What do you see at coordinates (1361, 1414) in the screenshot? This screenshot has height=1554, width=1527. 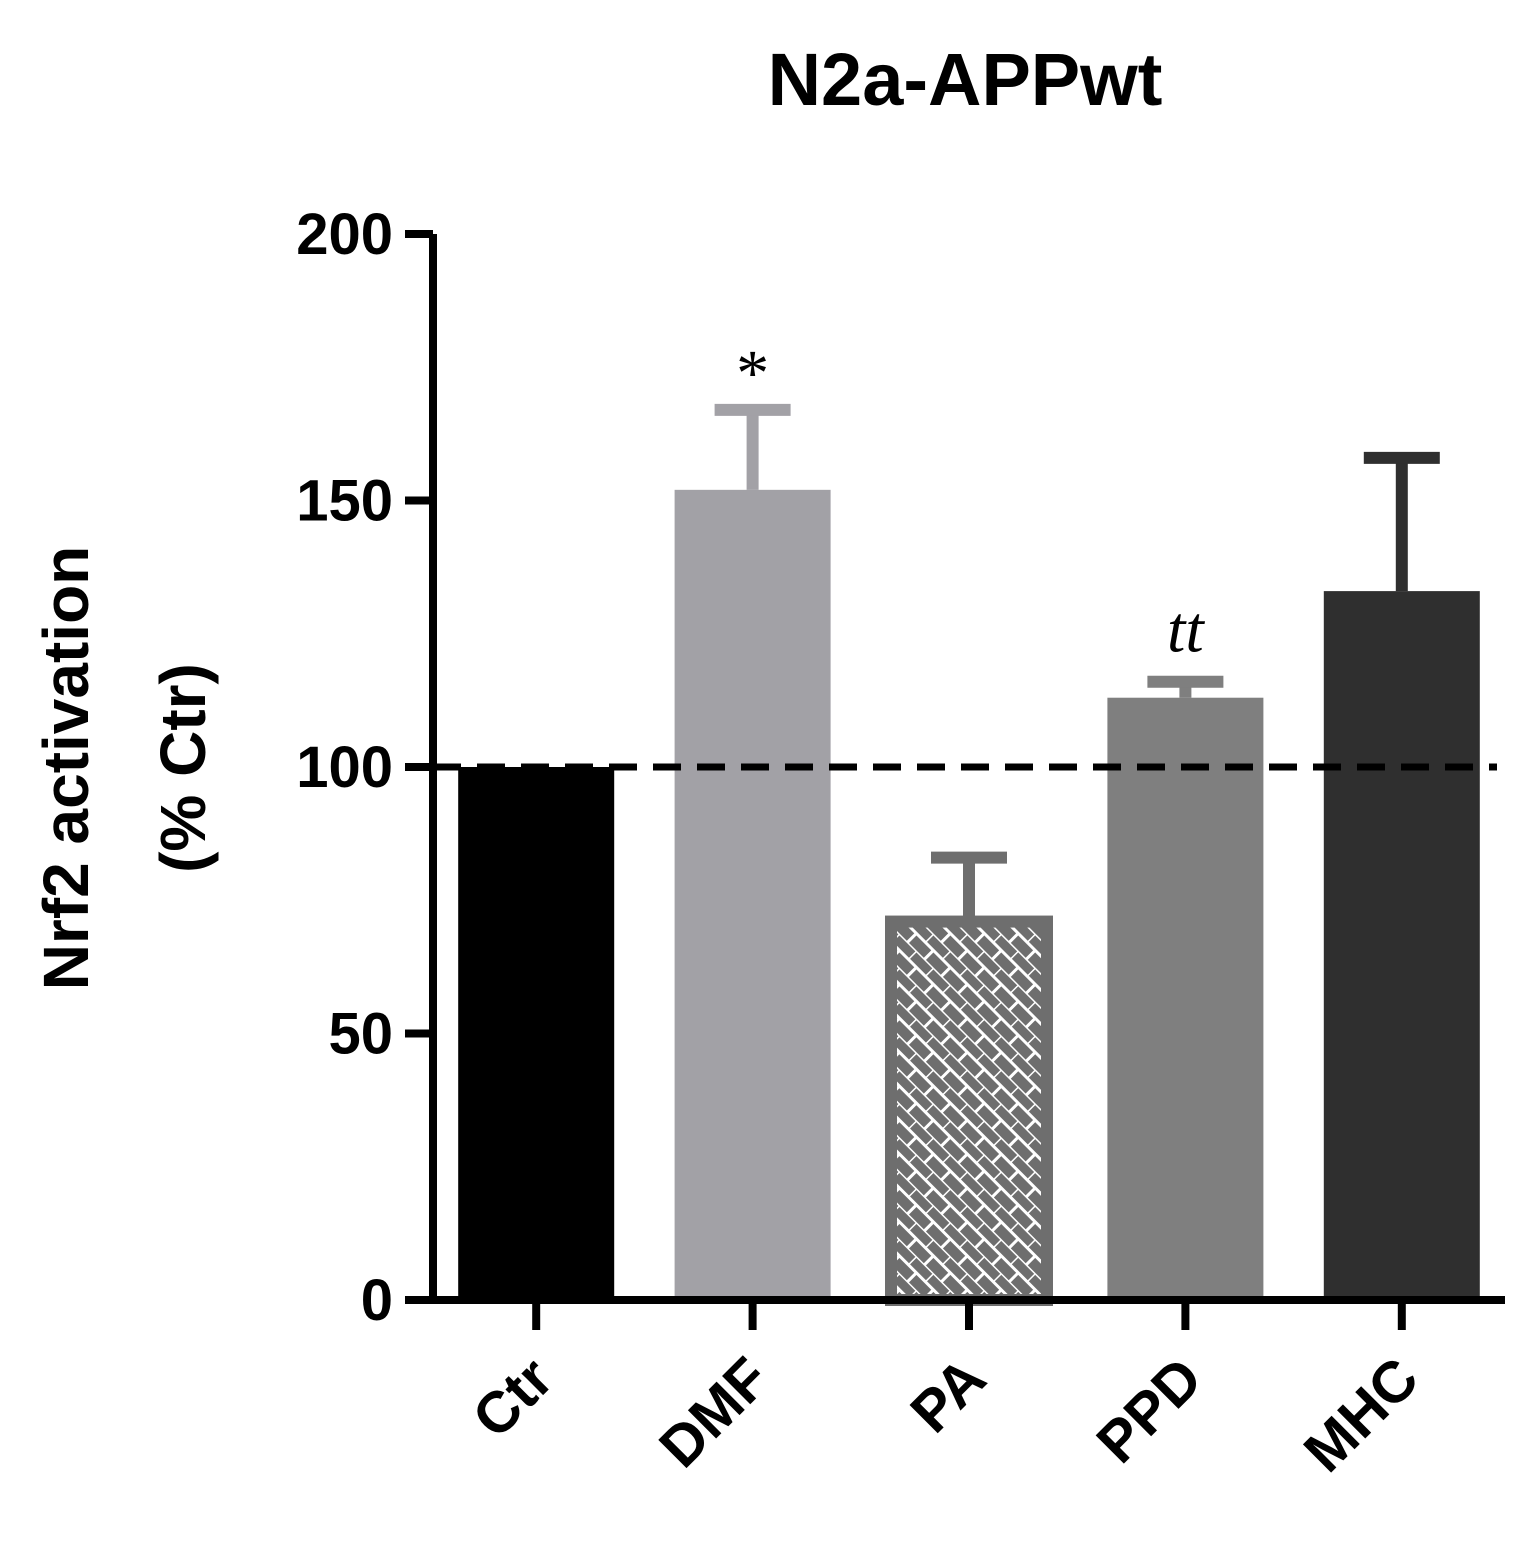 I see `x-category-label: MHC` at bounding box center [1361, 1414].